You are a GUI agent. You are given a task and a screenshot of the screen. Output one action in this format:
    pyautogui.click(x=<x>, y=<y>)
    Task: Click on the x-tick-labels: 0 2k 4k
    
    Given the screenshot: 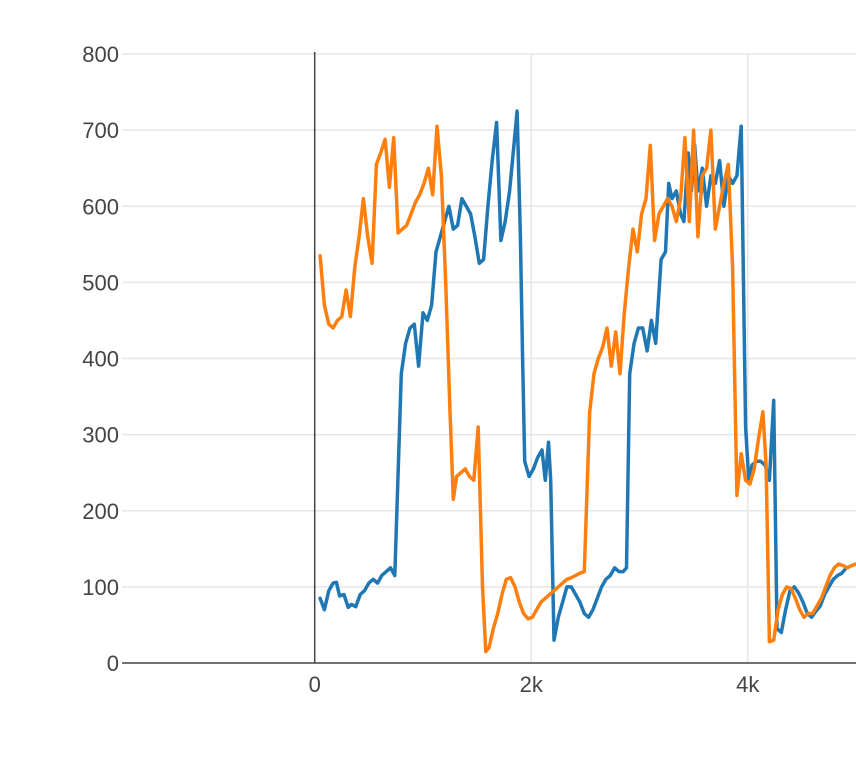 What is the action you would take?
    pyautogui.click(x=535, y=684)
    